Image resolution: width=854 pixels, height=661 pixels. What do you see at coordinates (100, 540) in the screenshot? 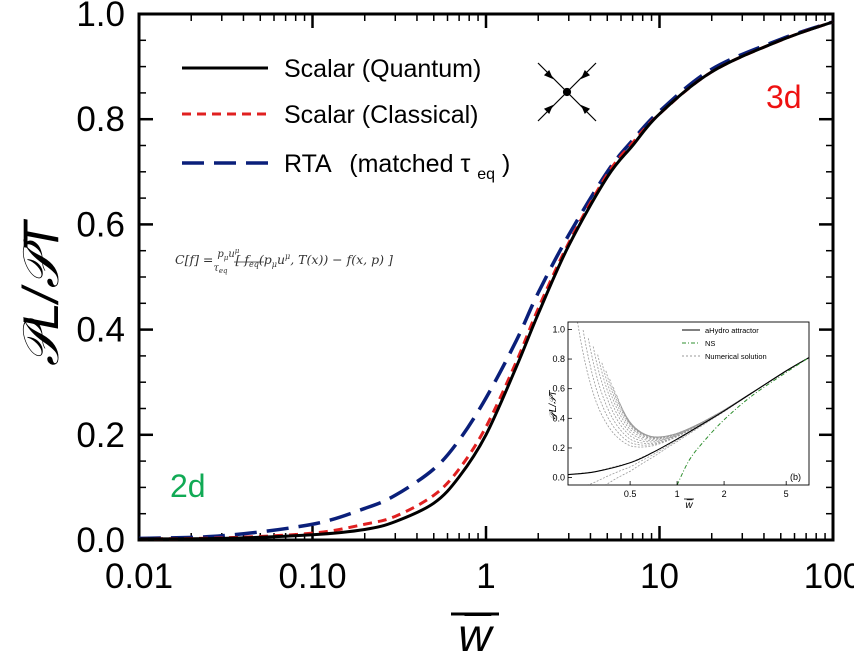
I see `y-tick-label: 0.0` at bounding box center [100, 540].